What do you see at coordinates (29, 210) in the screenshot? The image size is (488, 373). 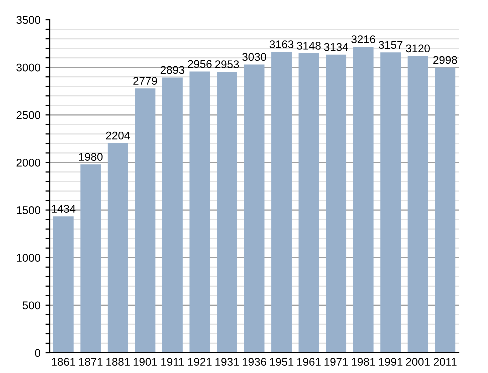 I see `y-tick-label: 1500` at bounding box center [29, 210].